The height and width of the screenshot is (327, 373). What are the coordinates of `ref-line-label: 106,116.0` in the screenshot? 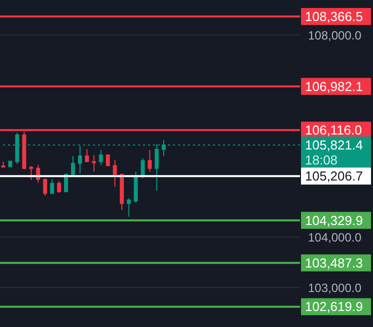 It's located at (333, 130).